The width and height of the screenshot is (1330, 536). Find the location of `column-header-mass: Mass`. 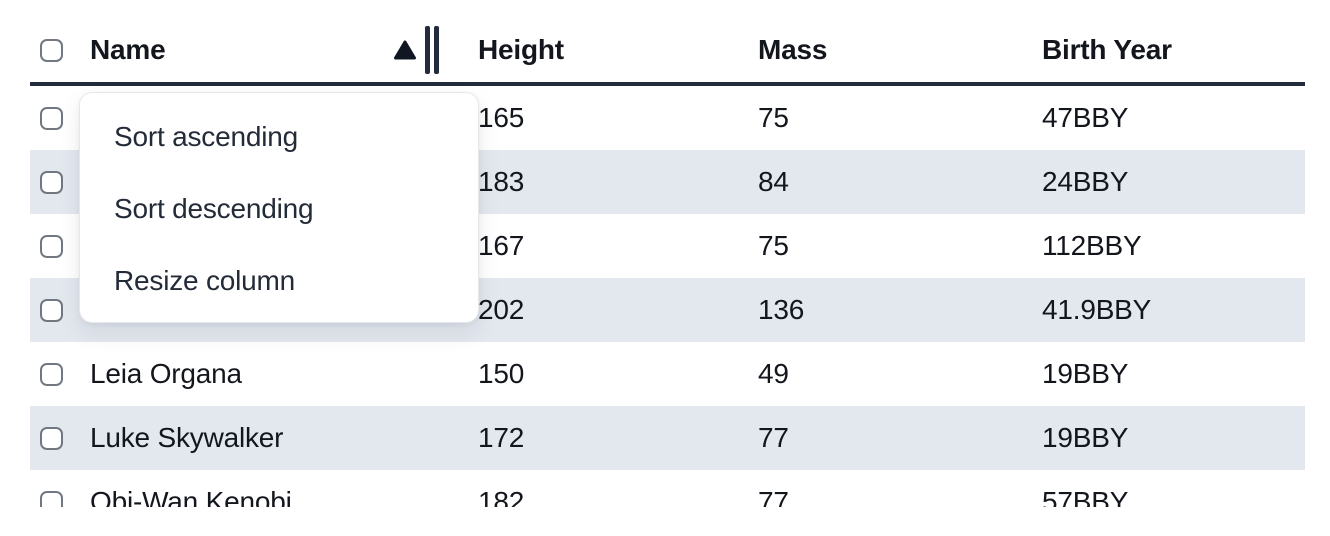

column-header-mass: Mass is located at coordinates (890, 50).